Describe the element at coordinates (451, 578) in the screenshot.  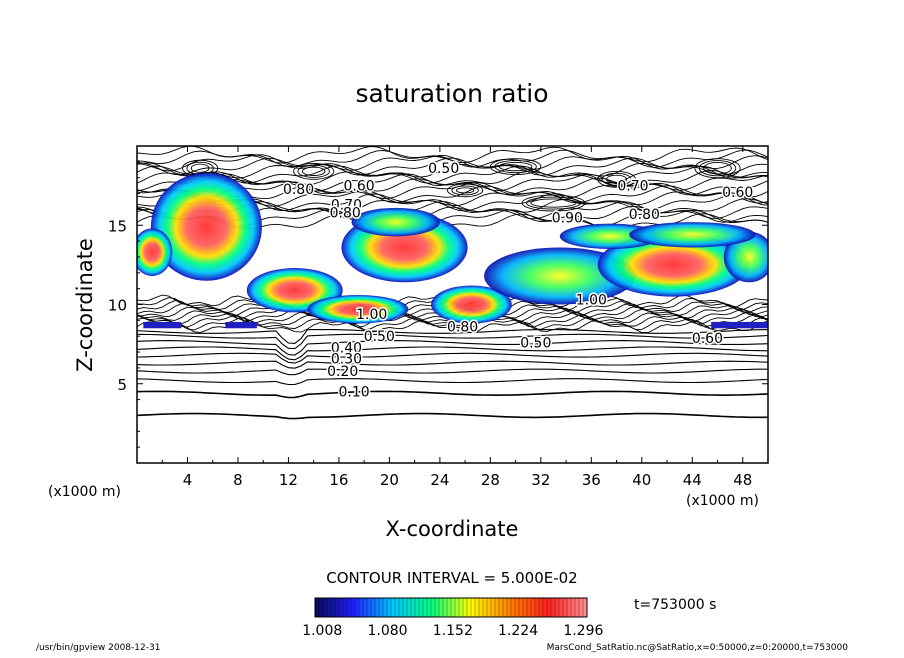
I see `contour-interval-label: CONTOUR INTERVAL = 5.000E-02` at that location.